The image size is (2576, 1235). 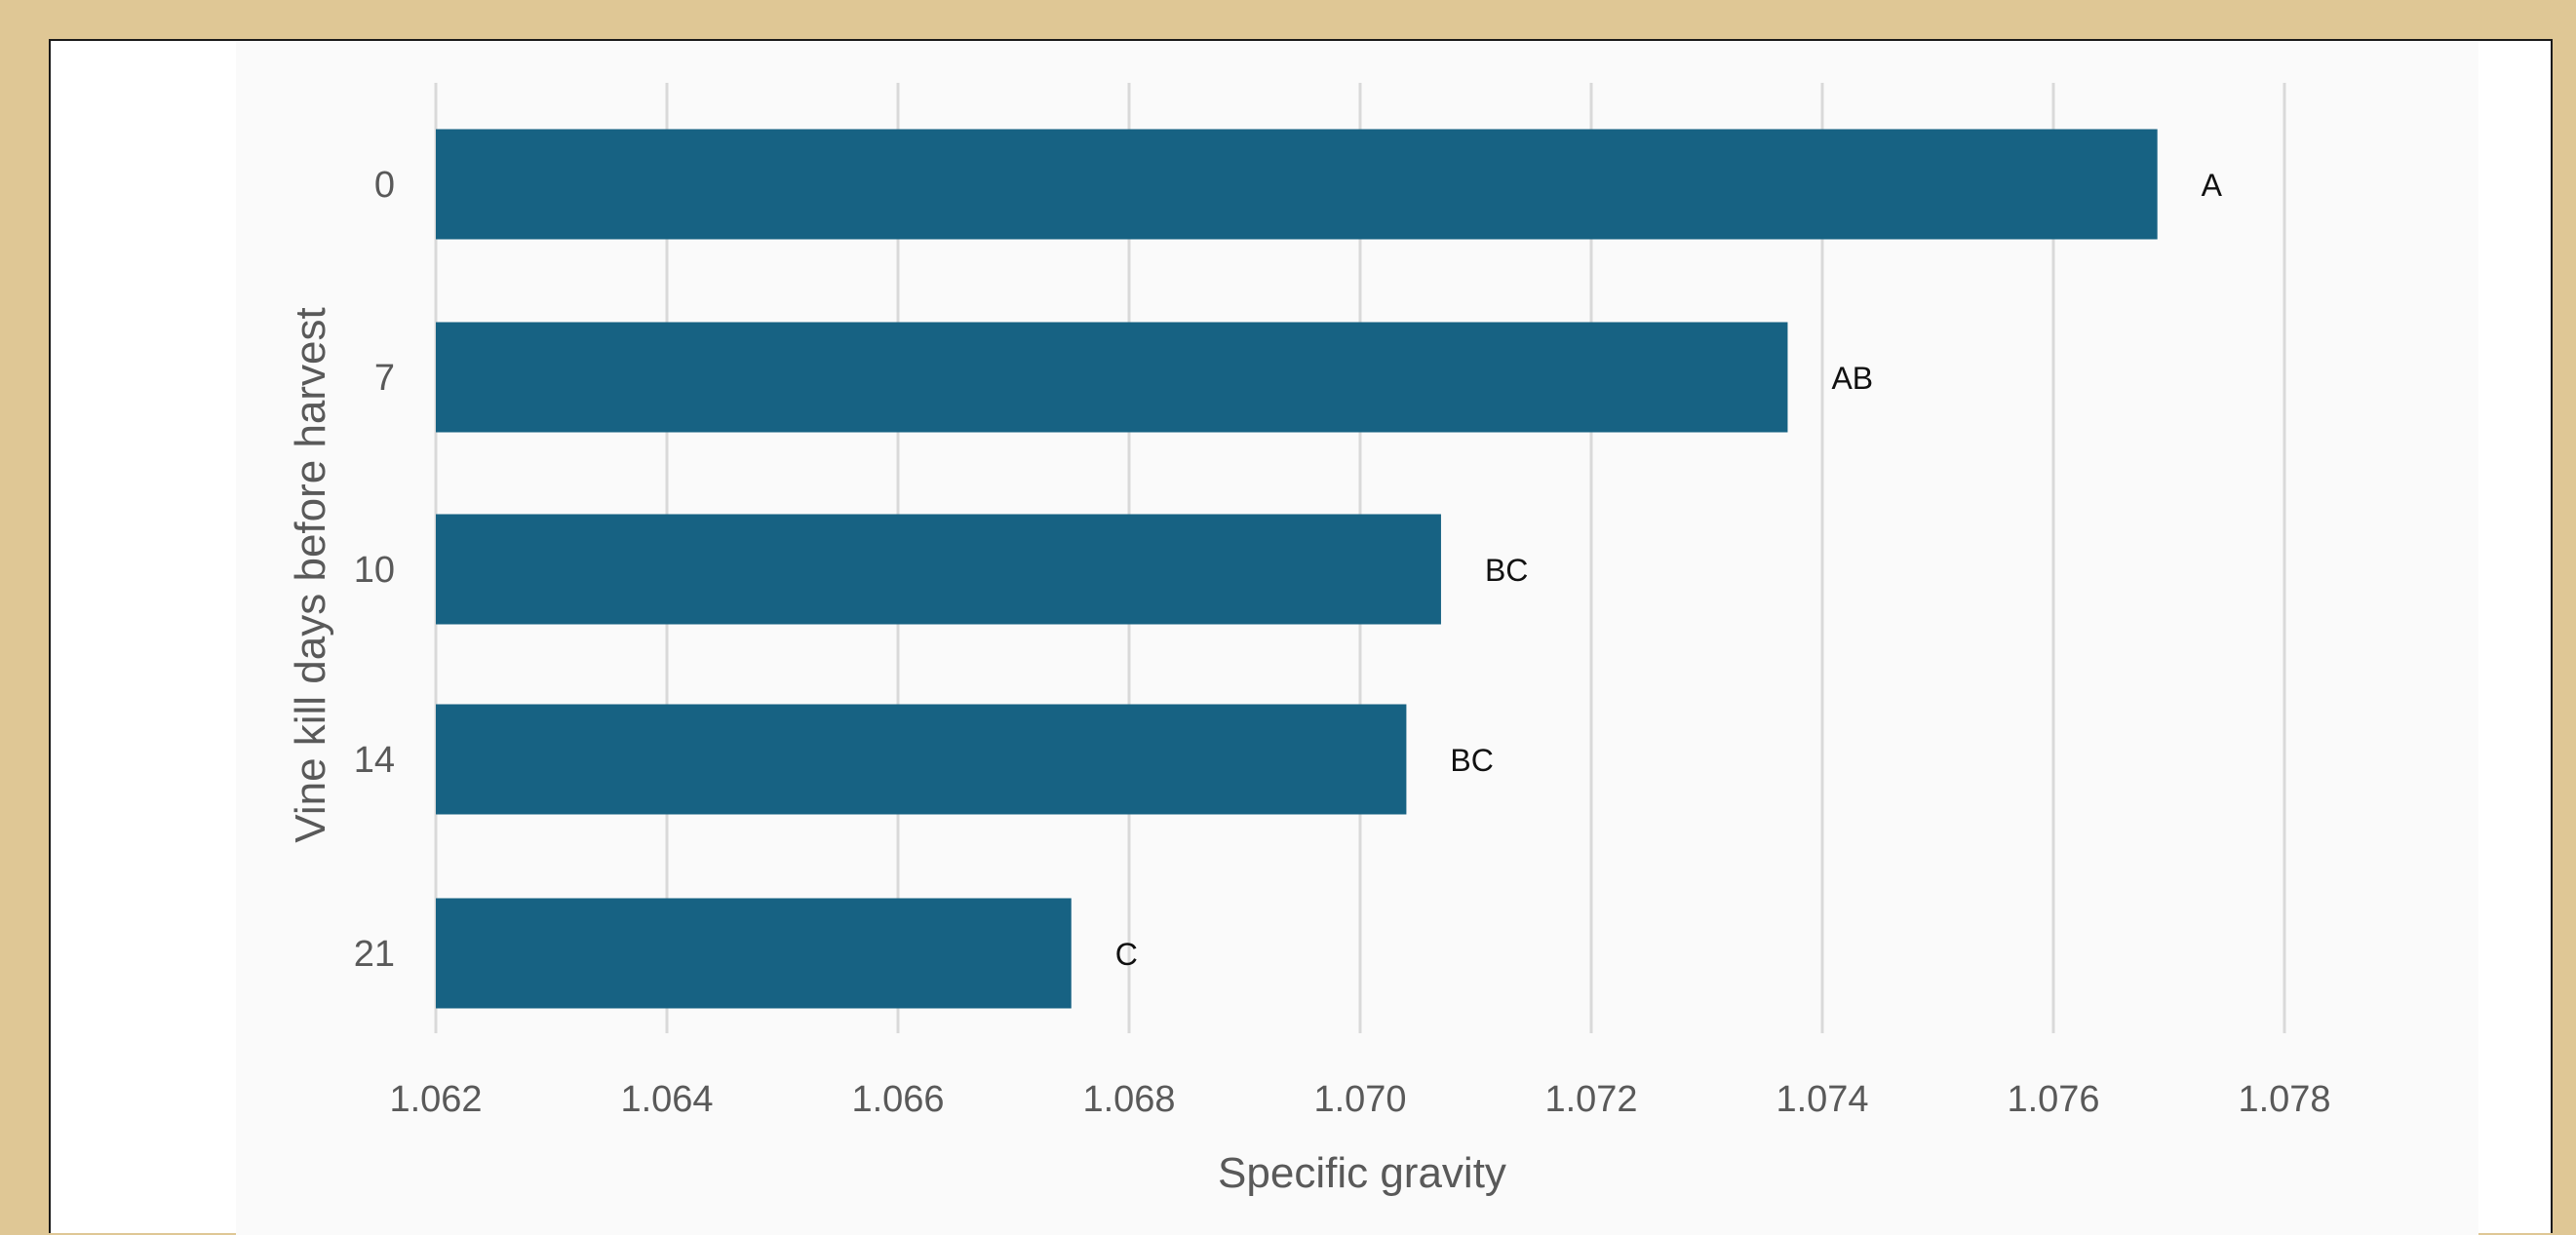 I want to click on category-tick-label: 7, so click(x=384, y=379).